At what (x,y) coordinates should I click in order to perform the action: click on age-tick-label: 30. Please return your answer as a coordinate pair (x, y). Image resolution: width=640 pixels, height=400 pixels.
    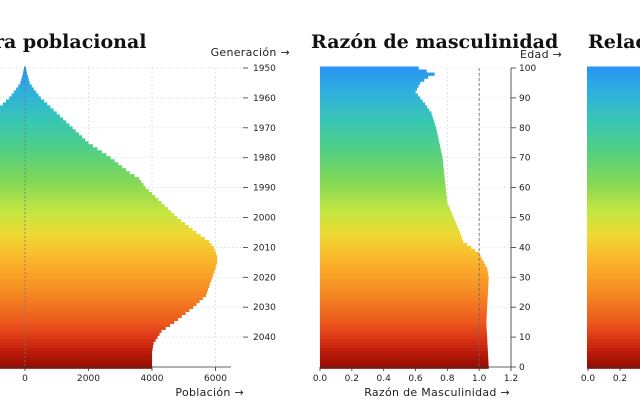
    Looking at the image, I should click on (525, 278).